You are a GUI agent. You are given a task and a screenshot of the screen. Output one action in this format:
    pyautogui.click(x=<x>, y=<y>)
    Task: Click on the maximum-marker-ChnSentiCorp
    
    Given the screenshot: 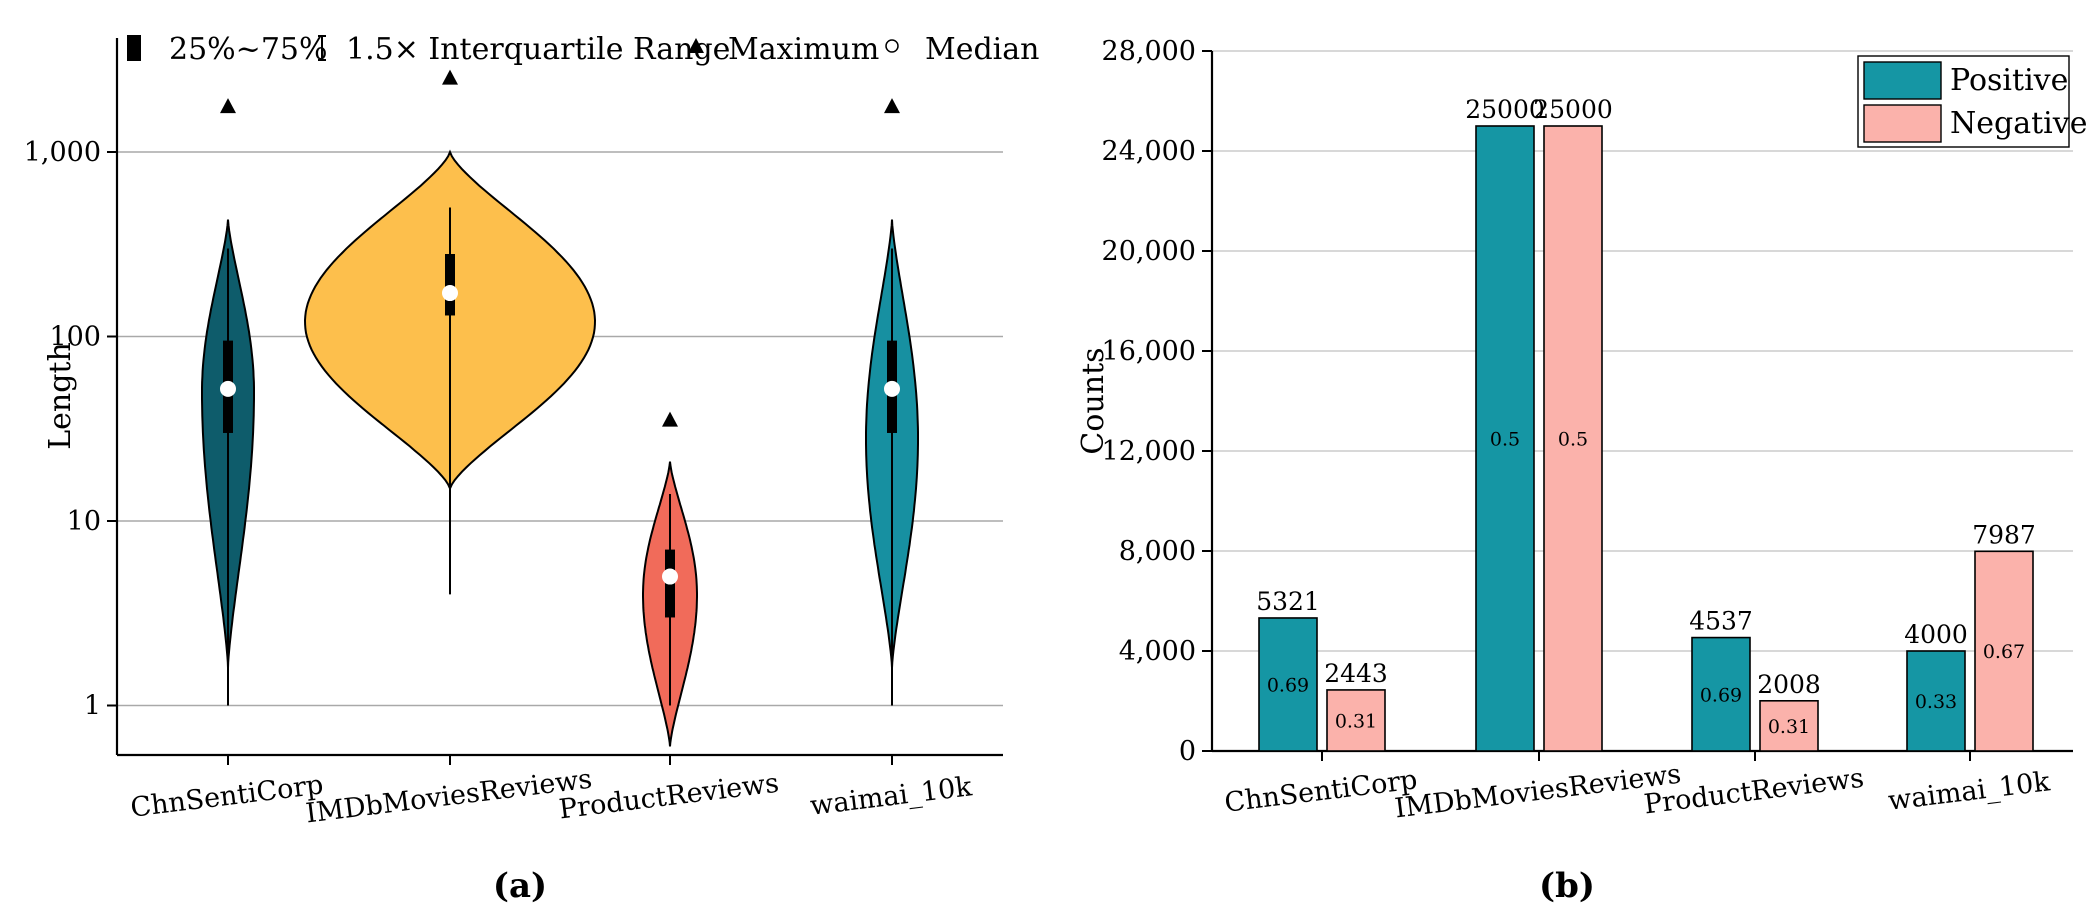 What is the action you would take?
    pyautogui.click(x=228, y=106)
    